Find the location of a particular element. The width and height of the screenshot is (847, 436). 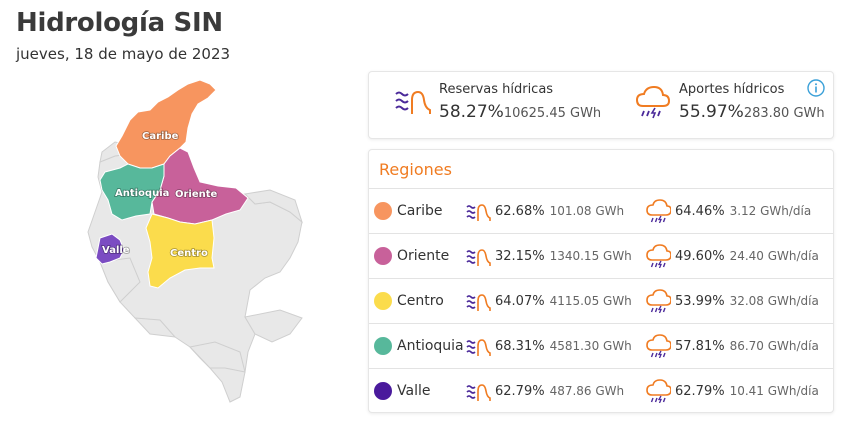

regions-title: Regiones is located at coordinates (415, 169).